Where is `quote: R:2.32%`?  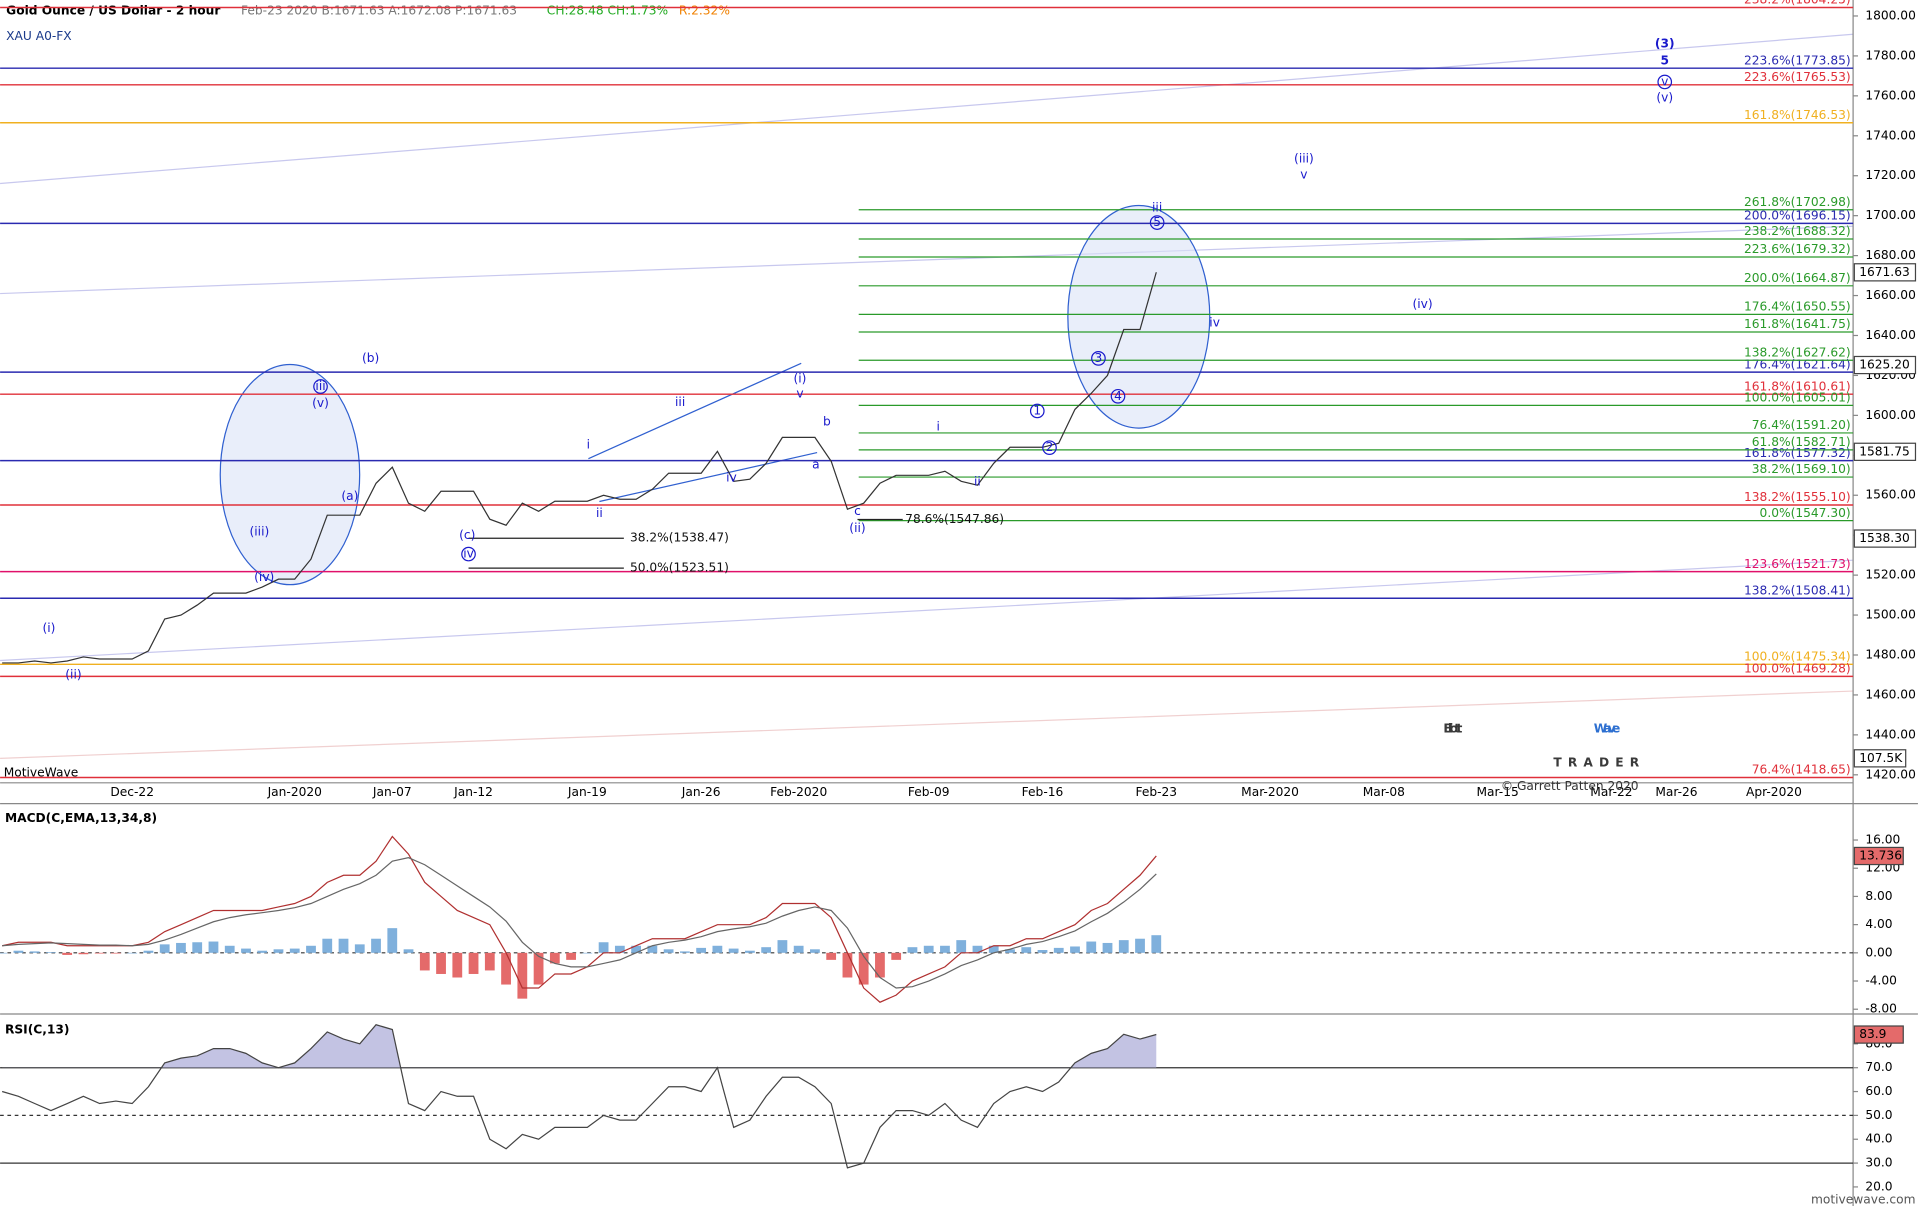 quote: R:2.32% is located at coordinates (704, 11).